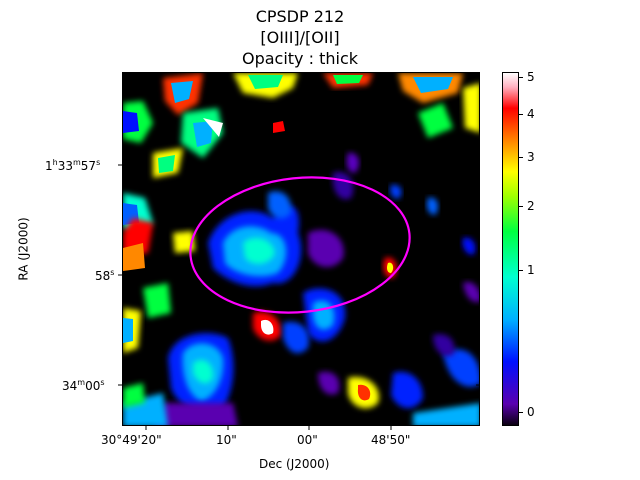 This screenshot has height=480, width=640. What do you see at coordinates (226, 440) in the screenshot?
I see `x-tick-label: 10"` at bounding box center [226, 440].